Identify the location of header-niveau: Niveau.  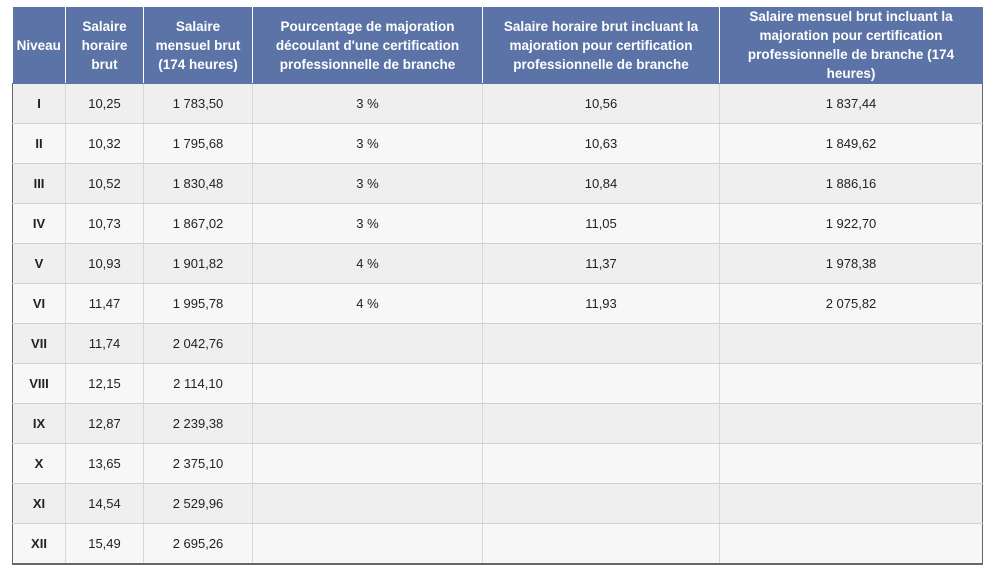
(39, 45).